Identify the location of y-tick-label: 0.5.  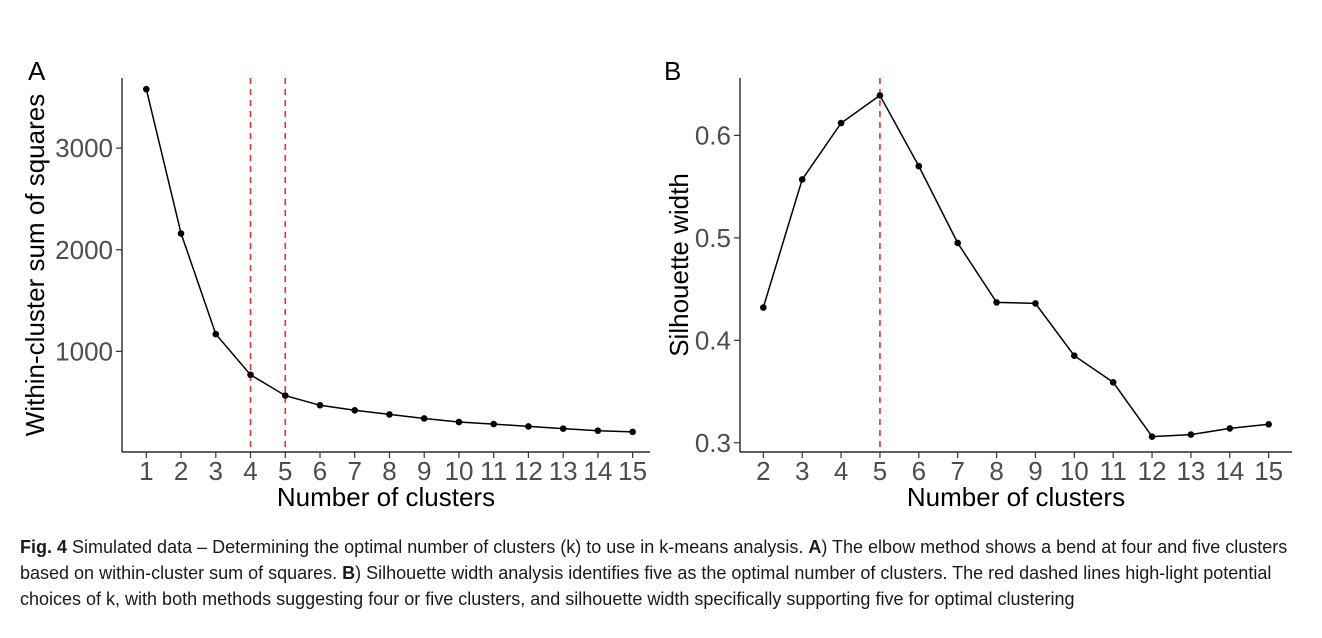
(713, 238).